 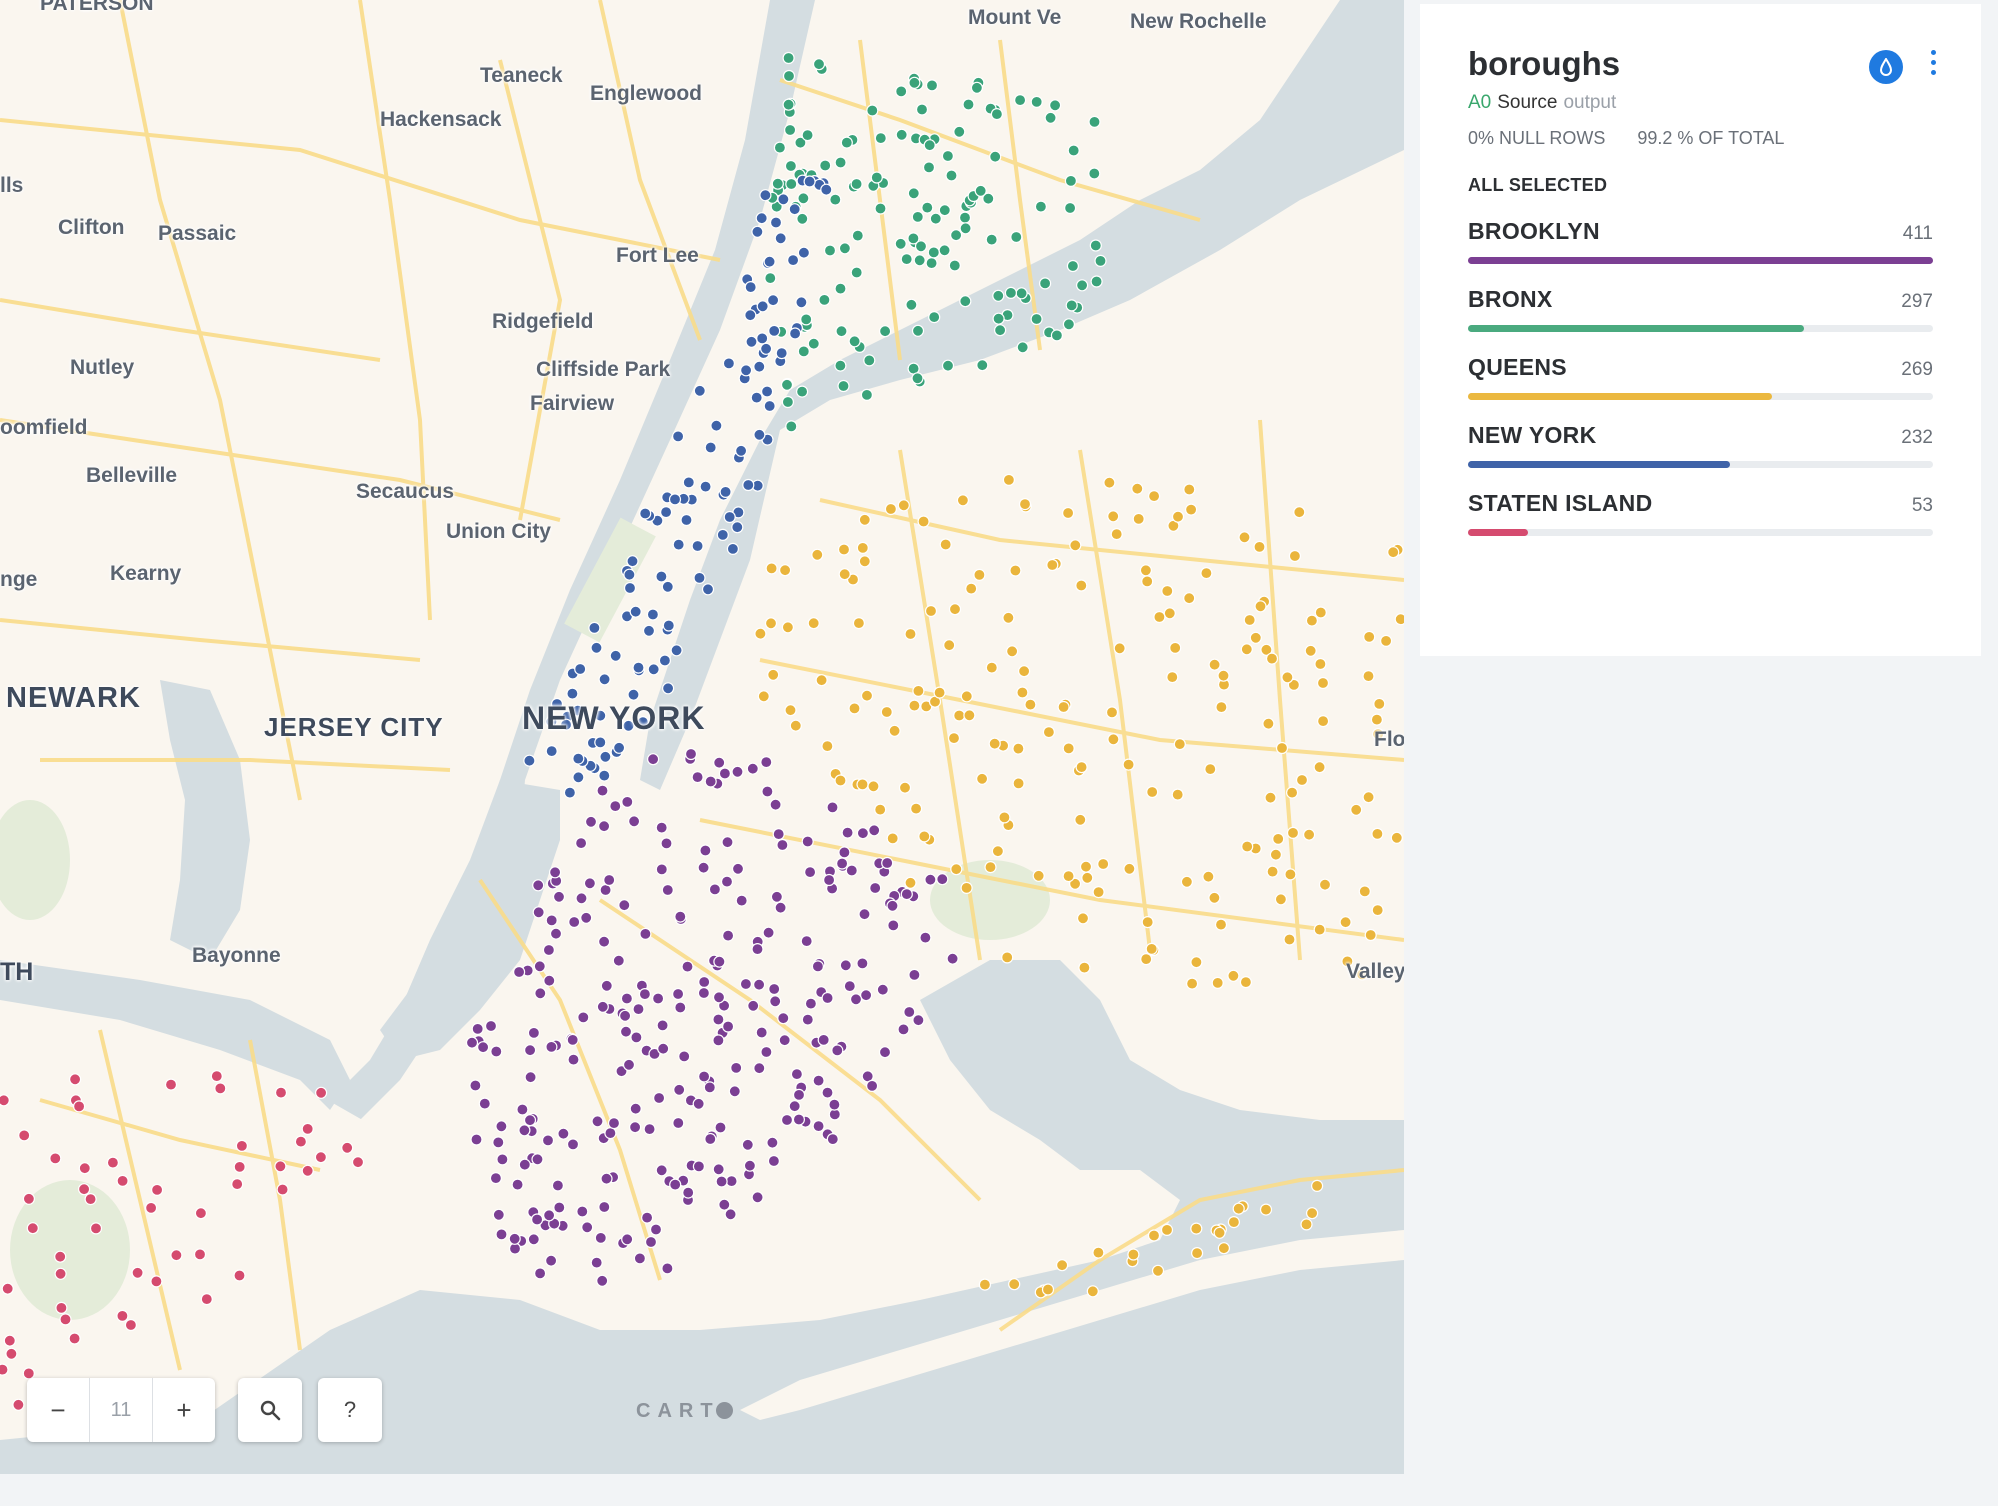 I want to click on category-item: NEW YORK 232, so click(x=1700, y=445).